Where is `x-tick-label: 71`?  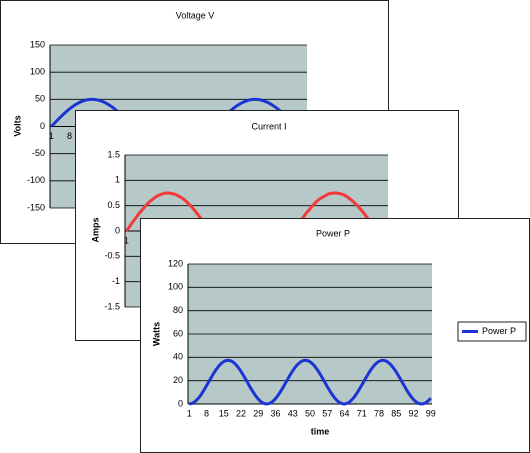 x-tick-label: 71 is located at coordinates (362, 413).